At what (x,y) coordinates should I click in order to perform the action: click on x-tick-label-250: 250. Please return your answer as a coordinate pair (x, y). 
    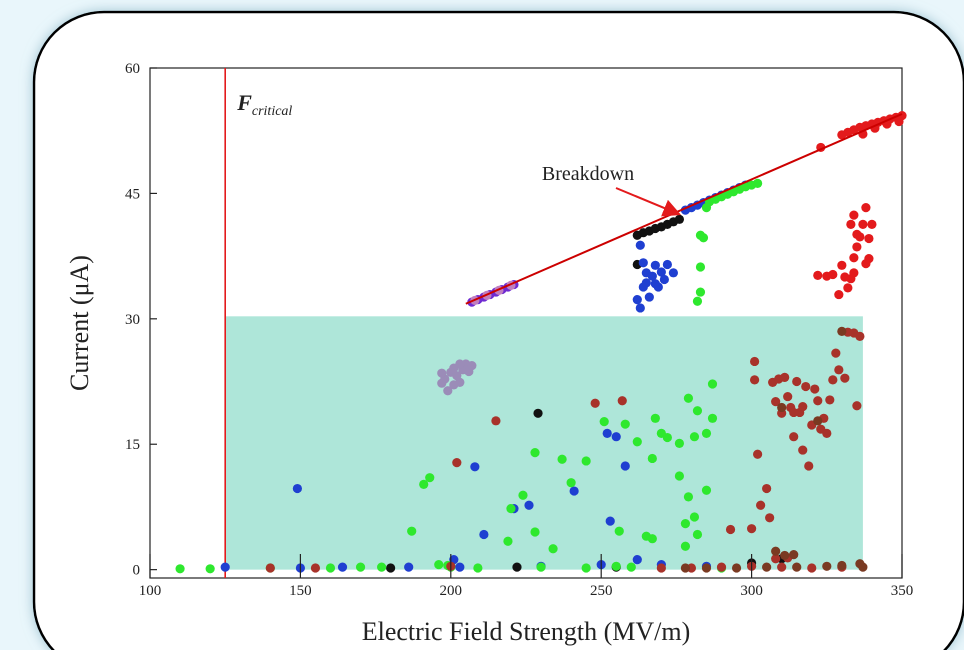
    Looking at the image, I should click on (601, 591).